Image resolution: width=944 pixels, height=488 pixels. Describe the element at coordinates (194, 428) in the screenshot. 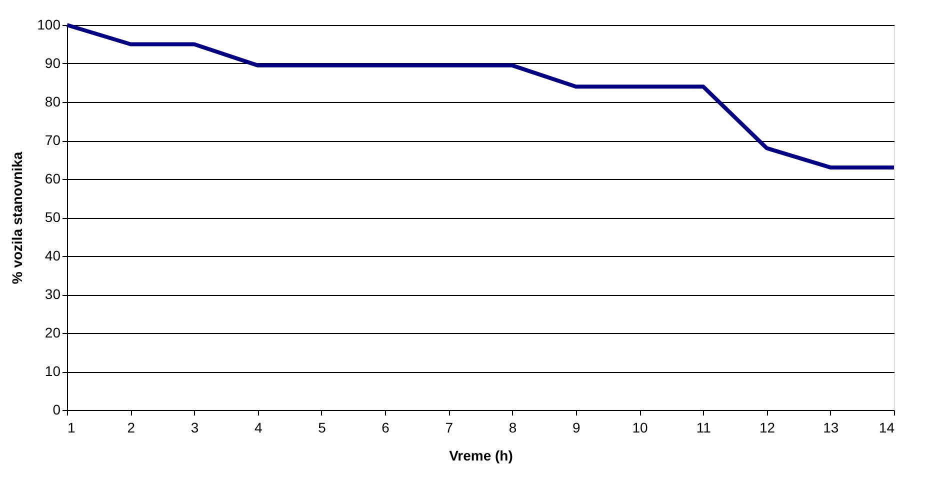

I see `x-tick-label: 3` at that location.